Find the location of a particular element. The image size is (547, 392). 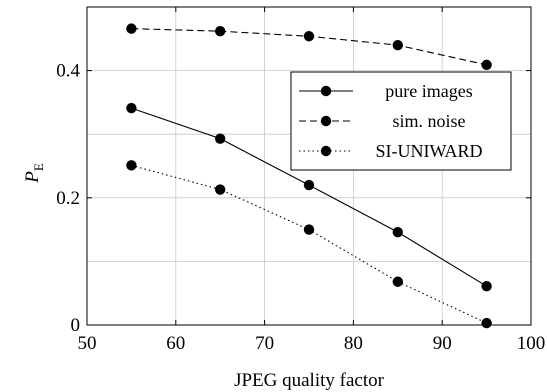

y-axis-label-main: P is located at coordinates (32, 177).